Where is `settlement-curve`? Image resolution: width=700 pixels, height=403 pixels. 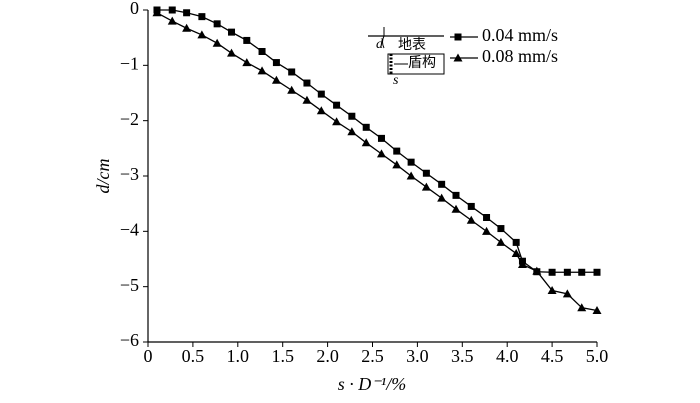
settlement-curve is located at coordinates (383, 42).